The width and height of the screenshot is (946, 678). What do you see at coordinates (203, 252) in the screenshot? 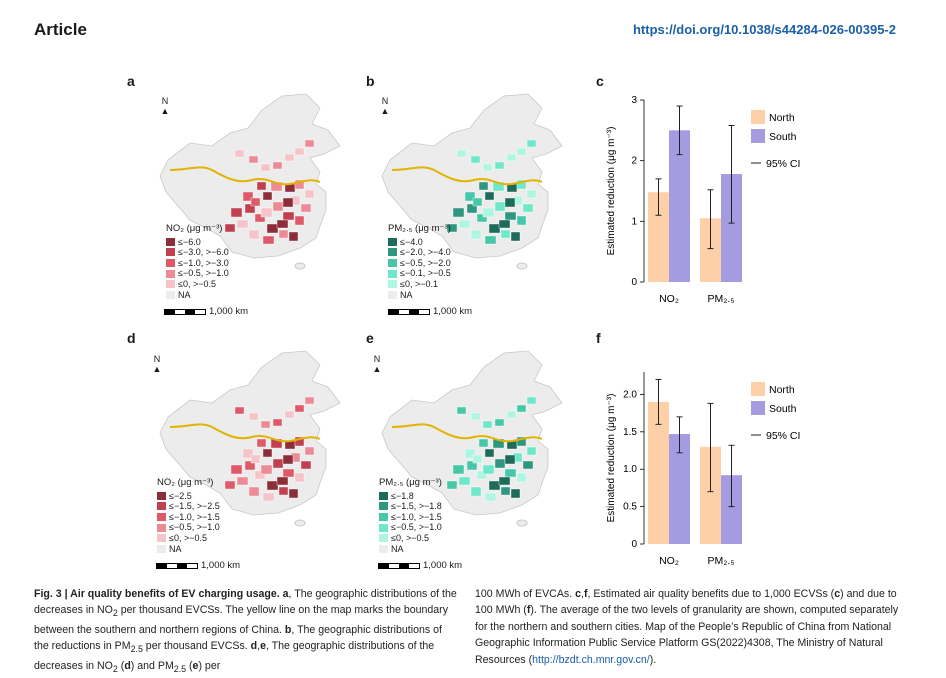
I see `legend-label: ≤−3.0, >−6.0` at bounding box center [203, 252].